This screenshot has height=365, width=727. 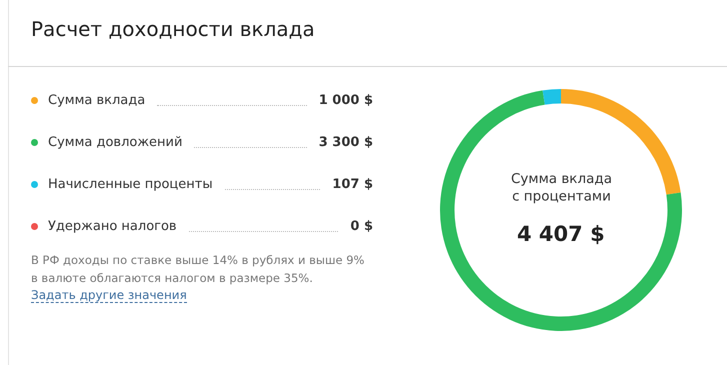 I want to click on legend-label: Сумма довложений, so click(x=115, y=142).